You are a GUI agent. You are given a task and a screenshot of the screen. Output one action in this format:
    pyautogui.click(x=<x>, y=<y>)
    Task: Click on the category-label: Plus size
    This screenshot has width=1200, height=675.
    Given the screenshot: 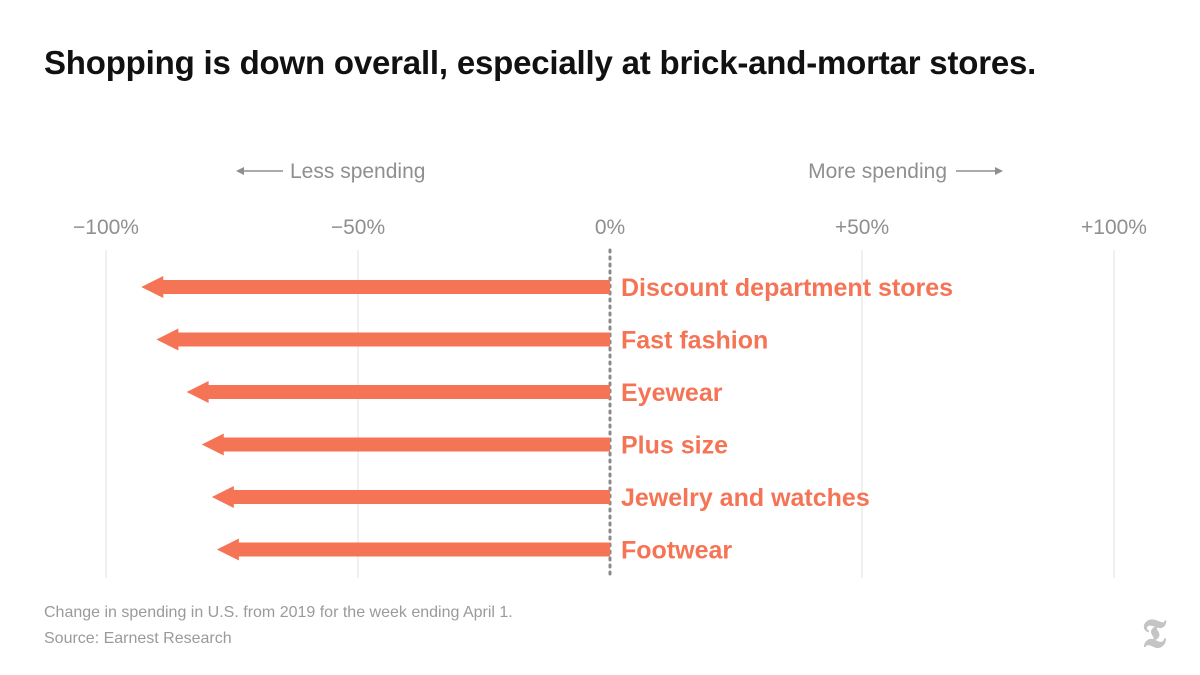 What is the action you would take?
    pyautogui.click(x=674, y=446)
    